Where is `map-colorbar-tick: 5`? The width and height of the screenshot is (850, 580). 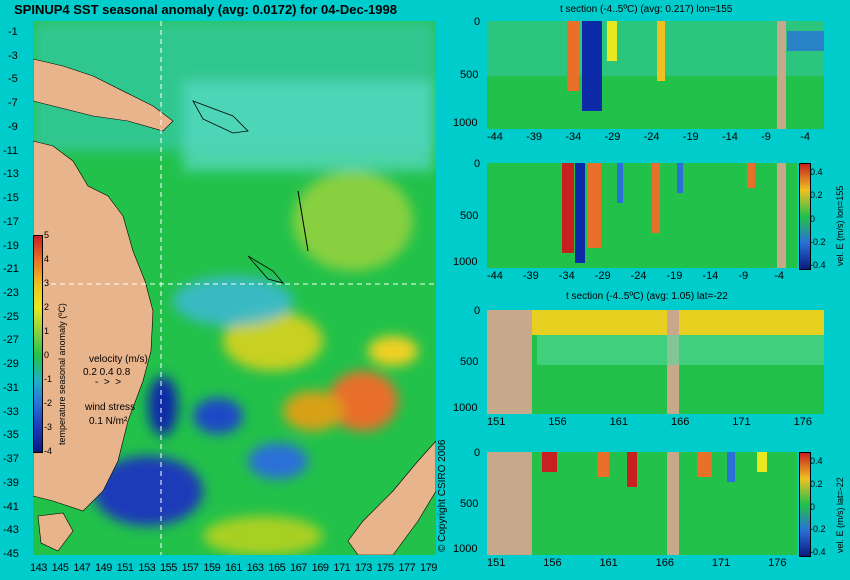
map-colorbar-tick: 5 is located at coordinates (47, 235).